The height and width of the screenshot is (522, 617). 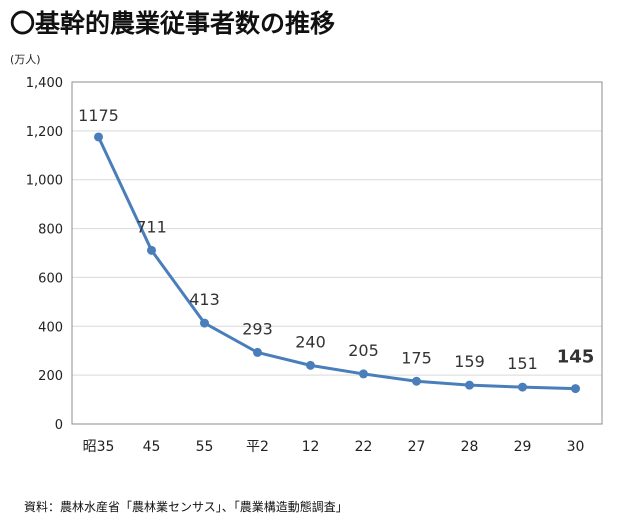 What do you see at coordinates (257, 447) in the screenshot?
I see `x-tick-label: 平2` at bounding box center [257, 447].